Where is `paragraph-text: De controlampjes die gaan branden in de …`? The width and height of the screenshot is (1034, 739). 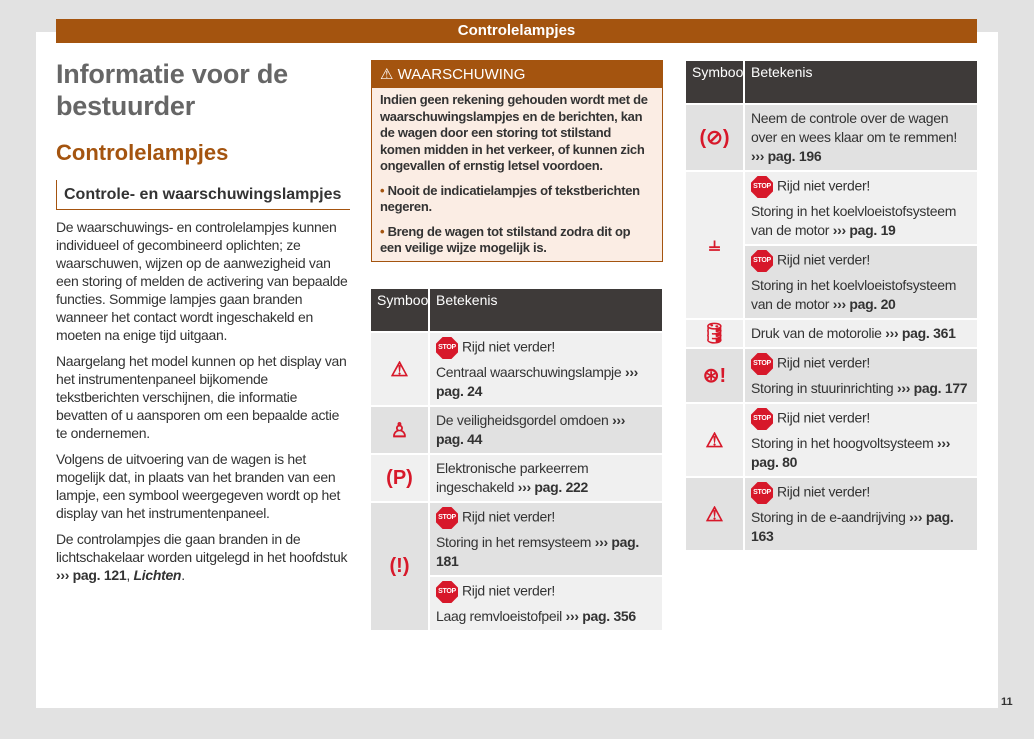 paragraph-text: De controlampjes die gaan branden in de … is located at coordinates (202, 548).